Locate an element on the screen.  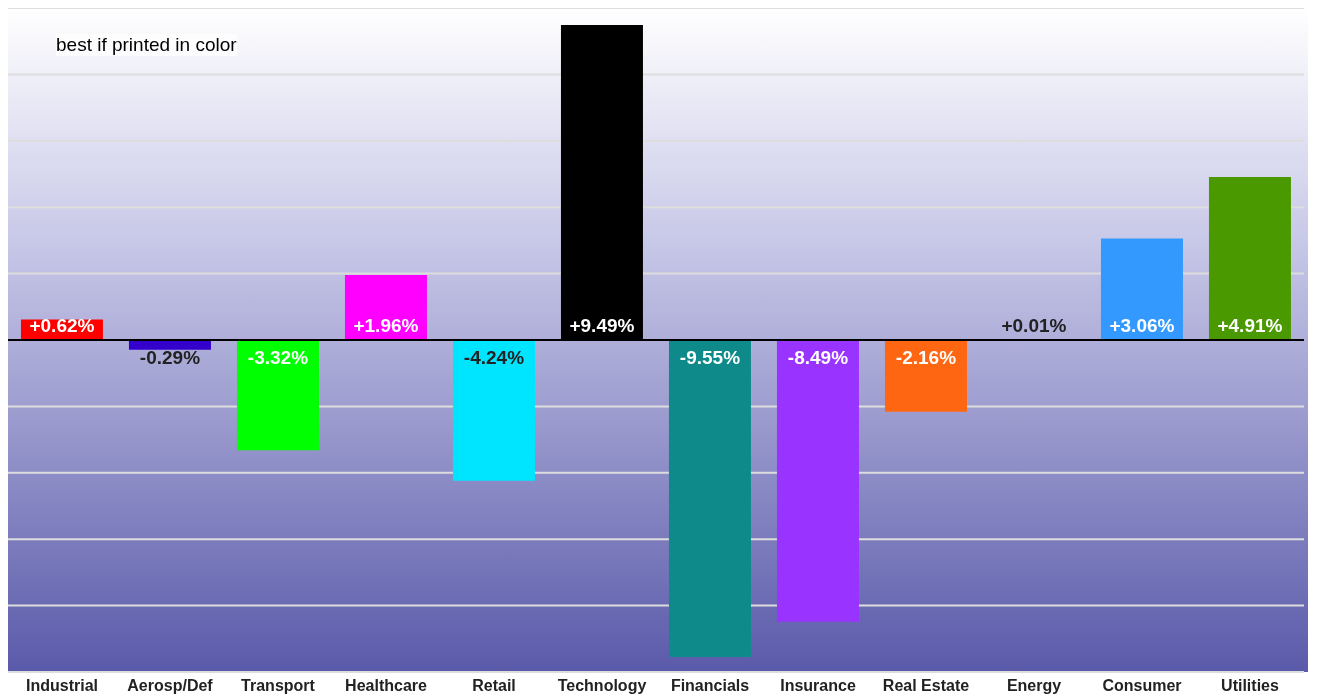
x-tick-label: Insurance is located at coordinates (818, 686).